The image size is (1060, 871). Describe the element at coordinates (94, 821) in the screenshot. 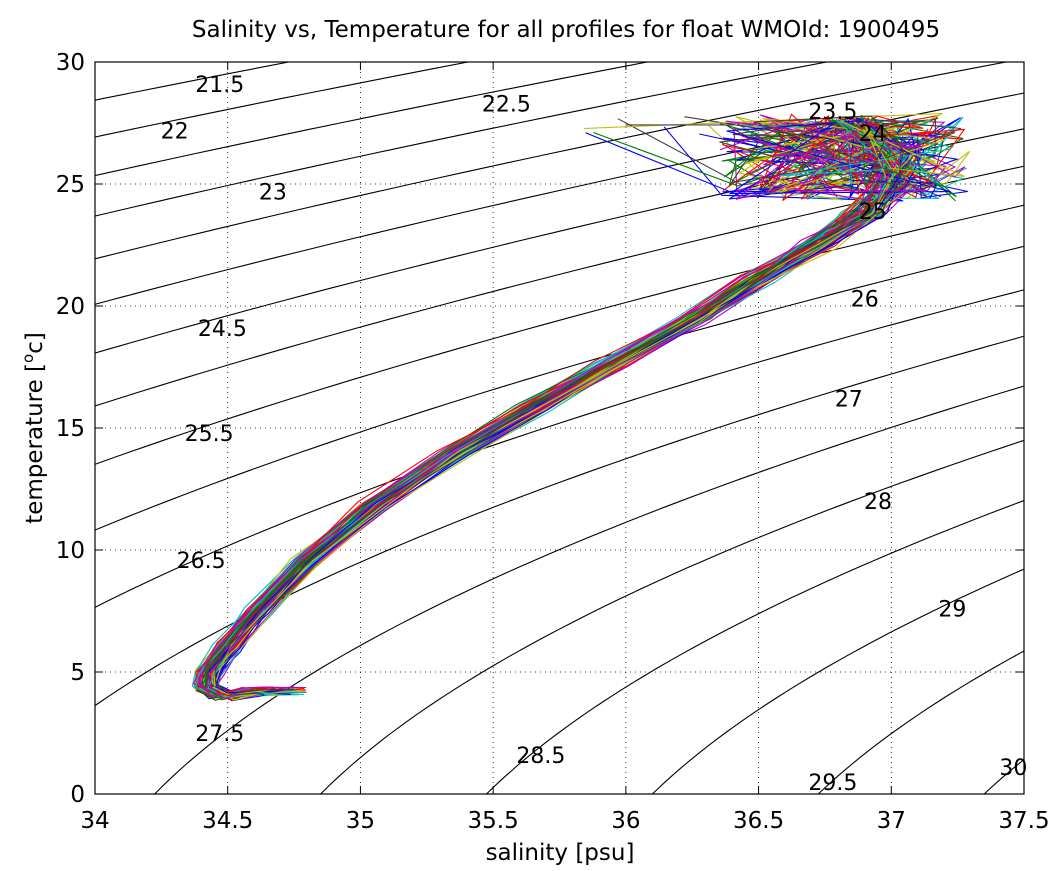

I see `x-tick-label: 34` at that location.